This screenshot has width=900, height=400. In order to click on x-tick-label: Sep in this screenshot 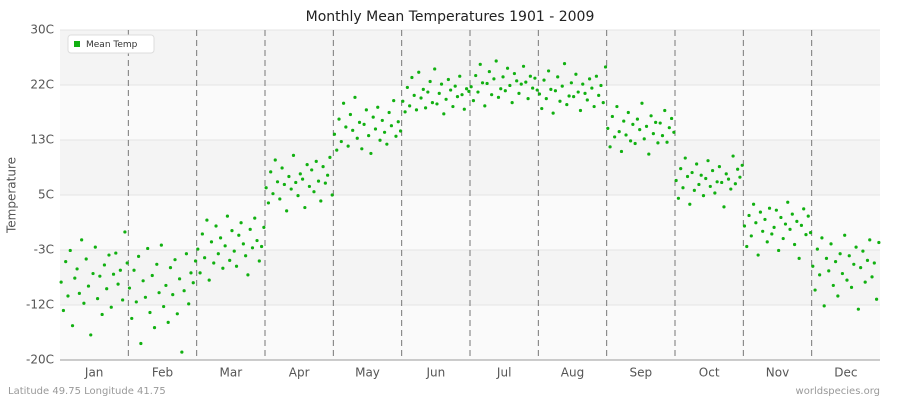, I will do `click(641, 373)`.